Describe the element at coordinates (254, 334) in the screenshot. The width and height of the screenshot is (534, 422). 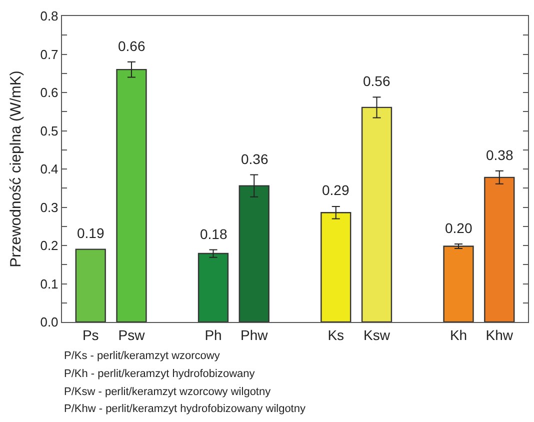
I see `x-tick-label: Phw` at that location.